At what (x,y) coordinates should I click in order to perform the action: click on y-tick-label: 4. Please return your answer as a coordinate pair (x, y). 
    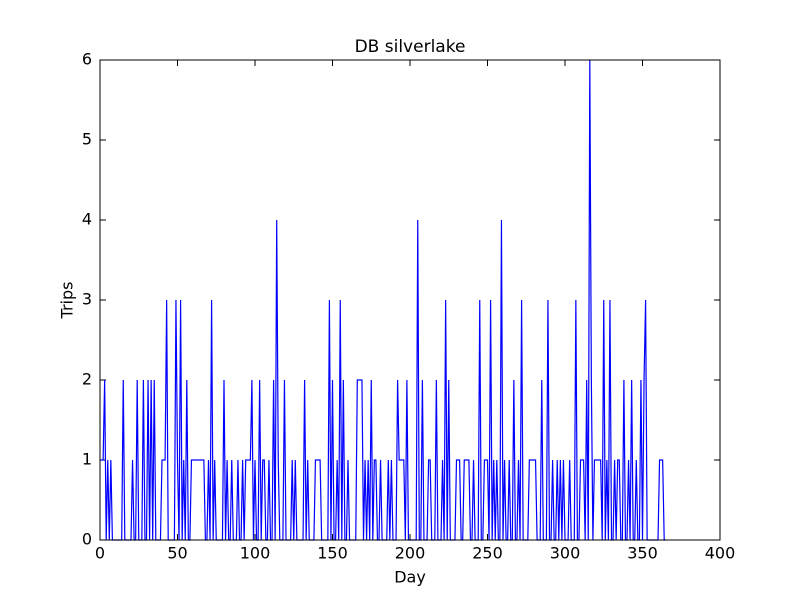
    Looking at the image, I should click on (87, 219).